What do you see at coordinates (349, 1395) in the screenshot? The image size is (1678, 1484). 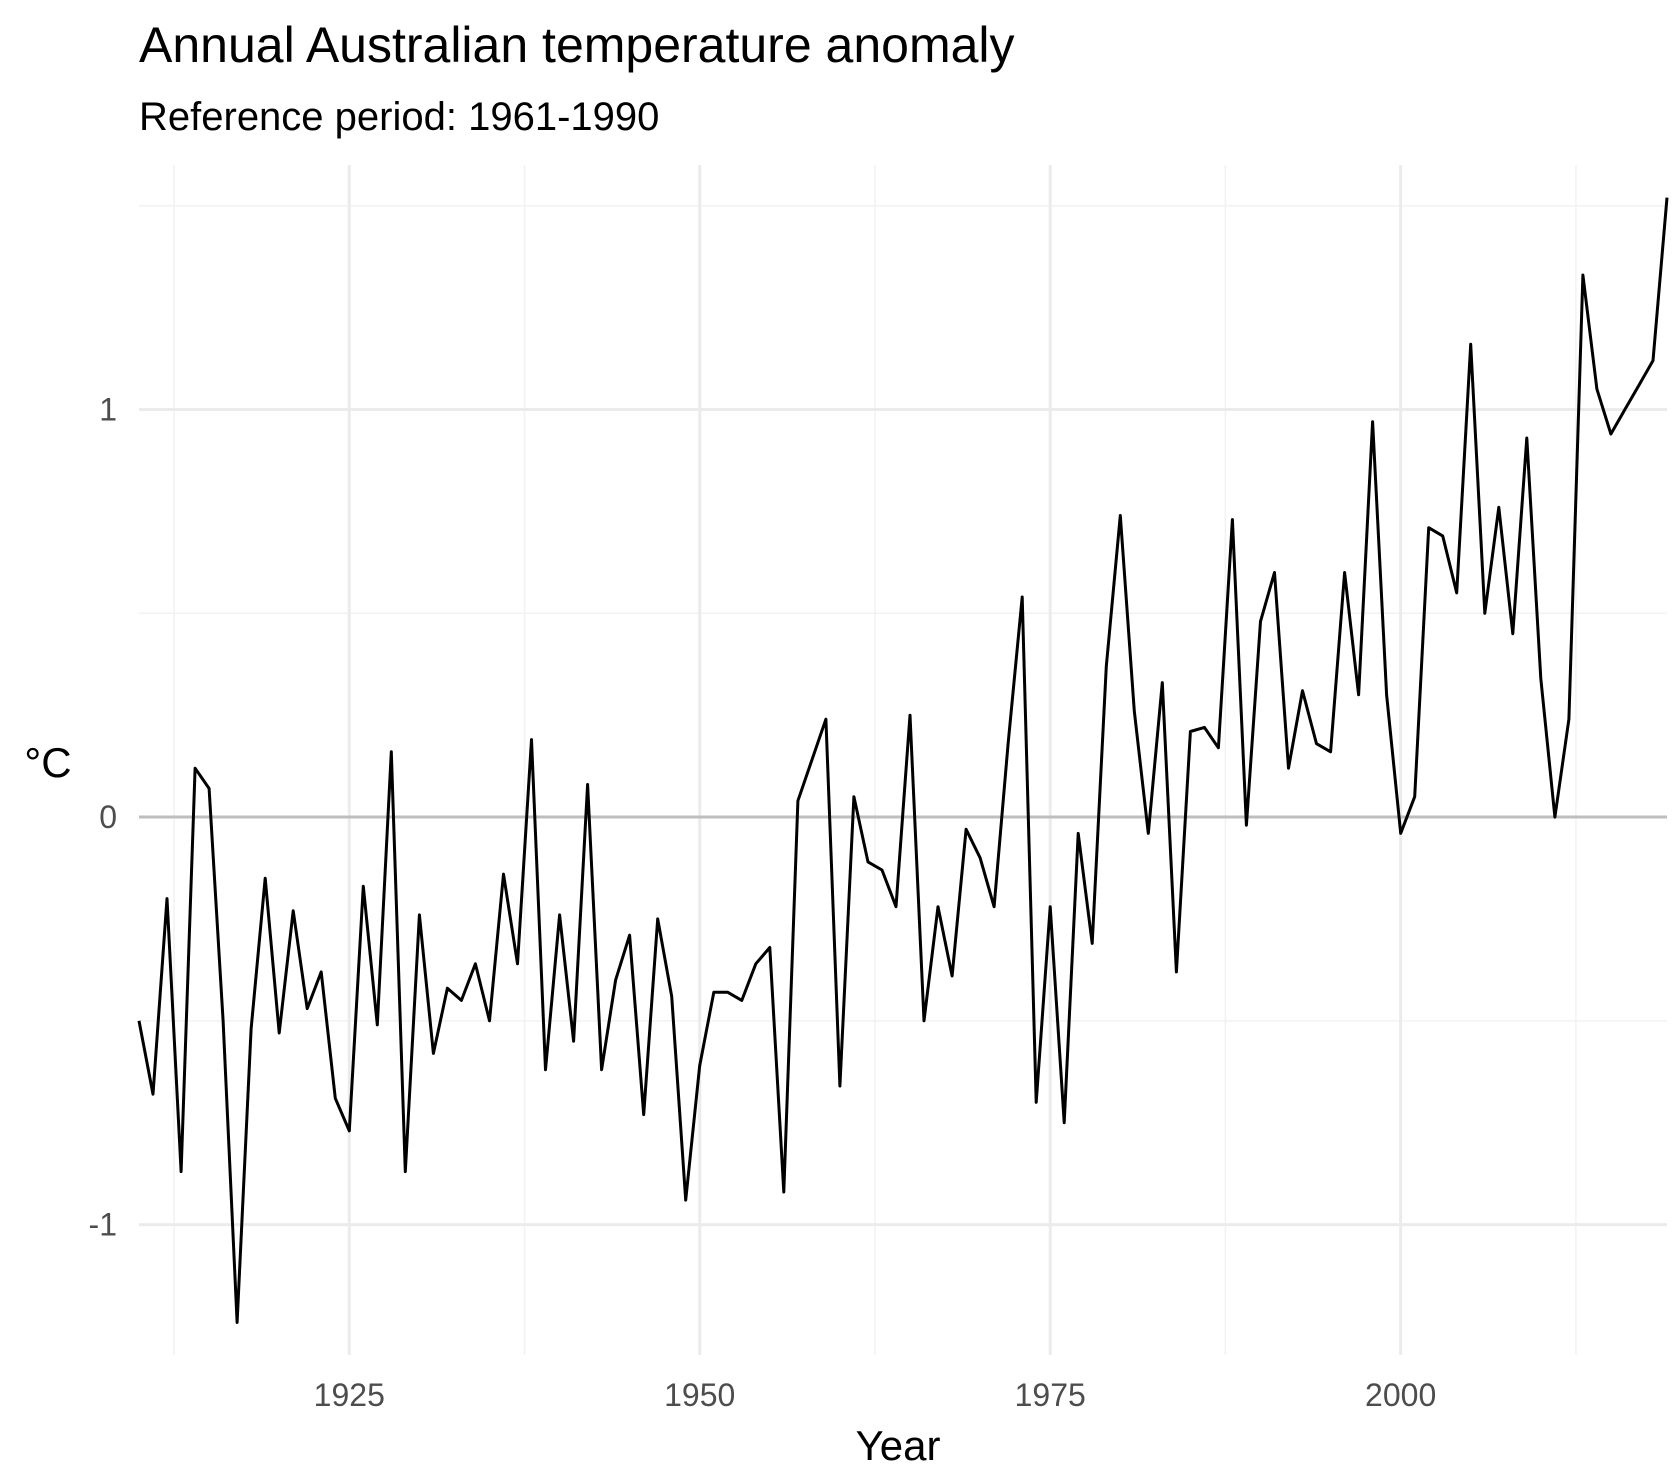 I see `x-tick-label: 1925` at bounding box center [349, 1395].